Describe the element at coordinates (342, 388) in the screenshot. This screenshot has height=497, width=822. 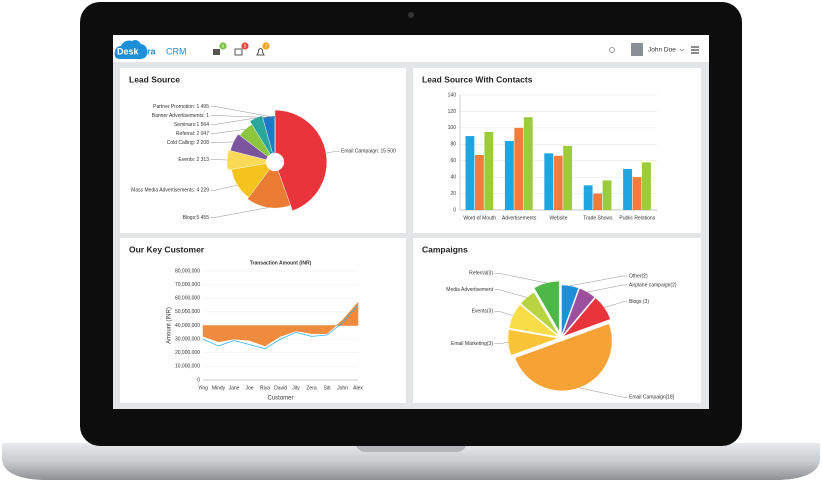
I see `x-tick-label: John` at that location.